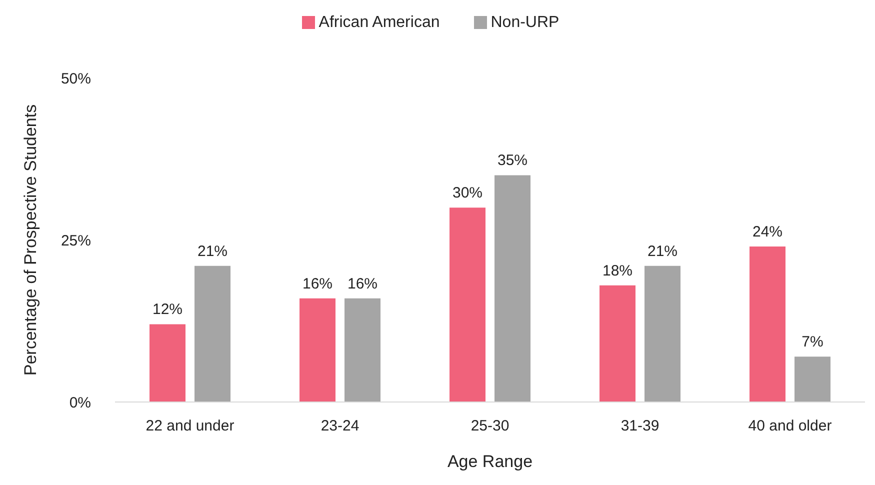  I want to click on x-tick-label: 22 and under, so click(190, 426).